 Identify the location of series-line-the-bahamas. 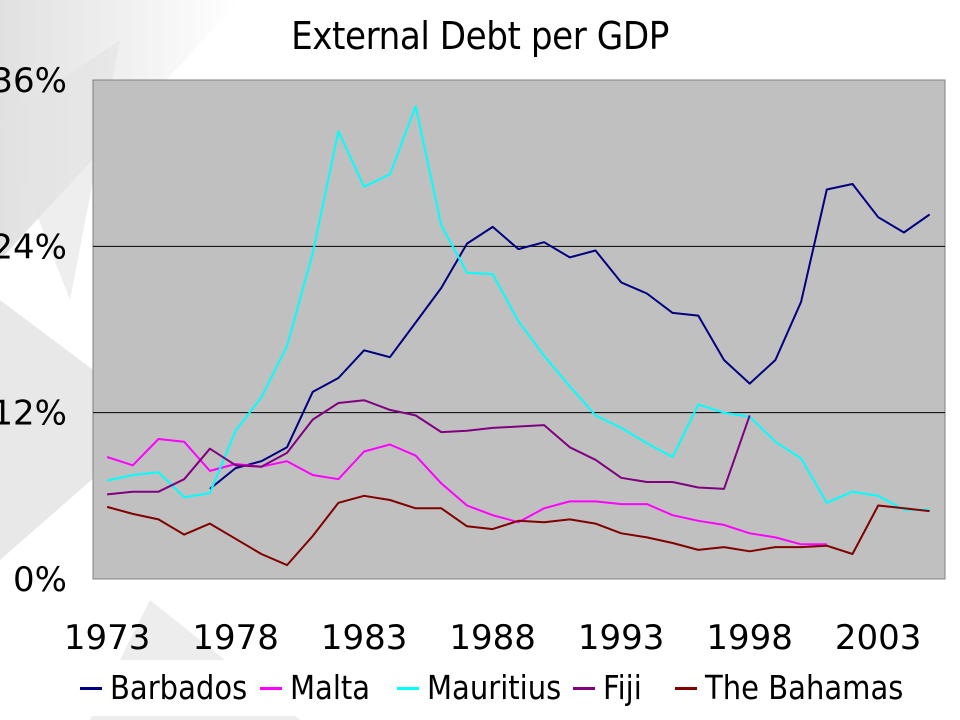
(518, 530).